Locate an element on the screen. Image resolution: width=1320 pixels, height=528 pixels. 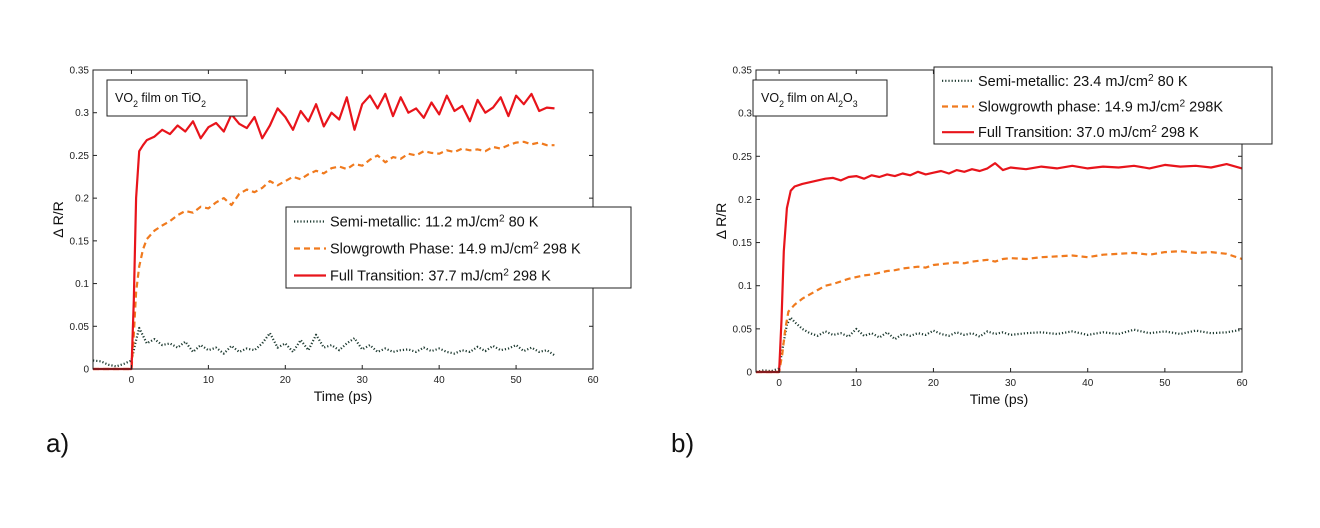
legend-entry-full: Full Transition: 37.0 mJ/cm2 298 K is located at coordinates (1070, 133).